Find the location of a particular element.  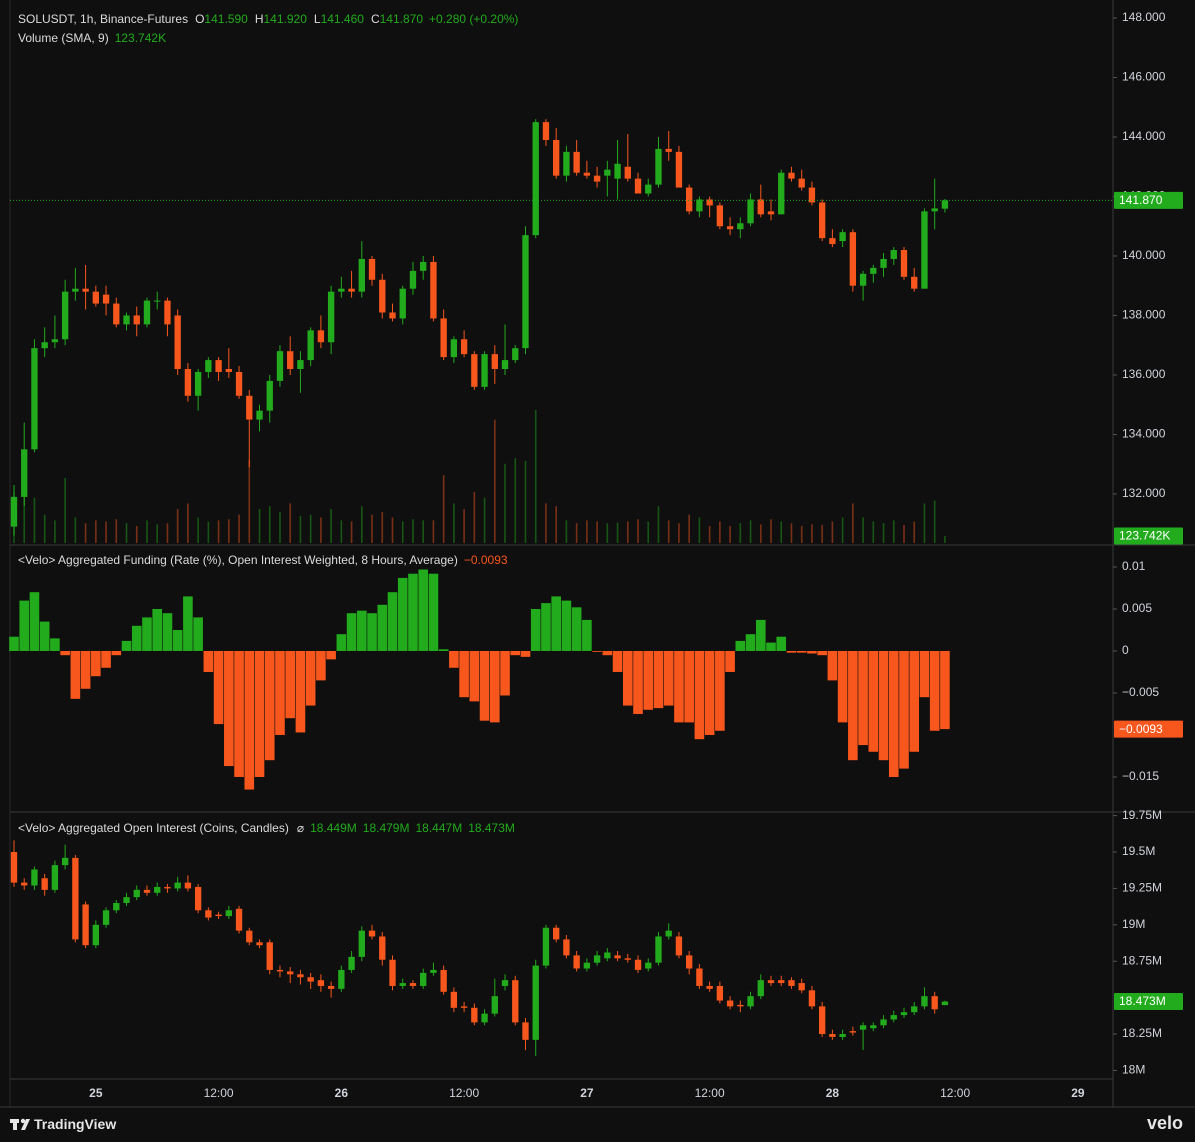

oi-symbol: ⌀ is located at coordinates (300, 828).